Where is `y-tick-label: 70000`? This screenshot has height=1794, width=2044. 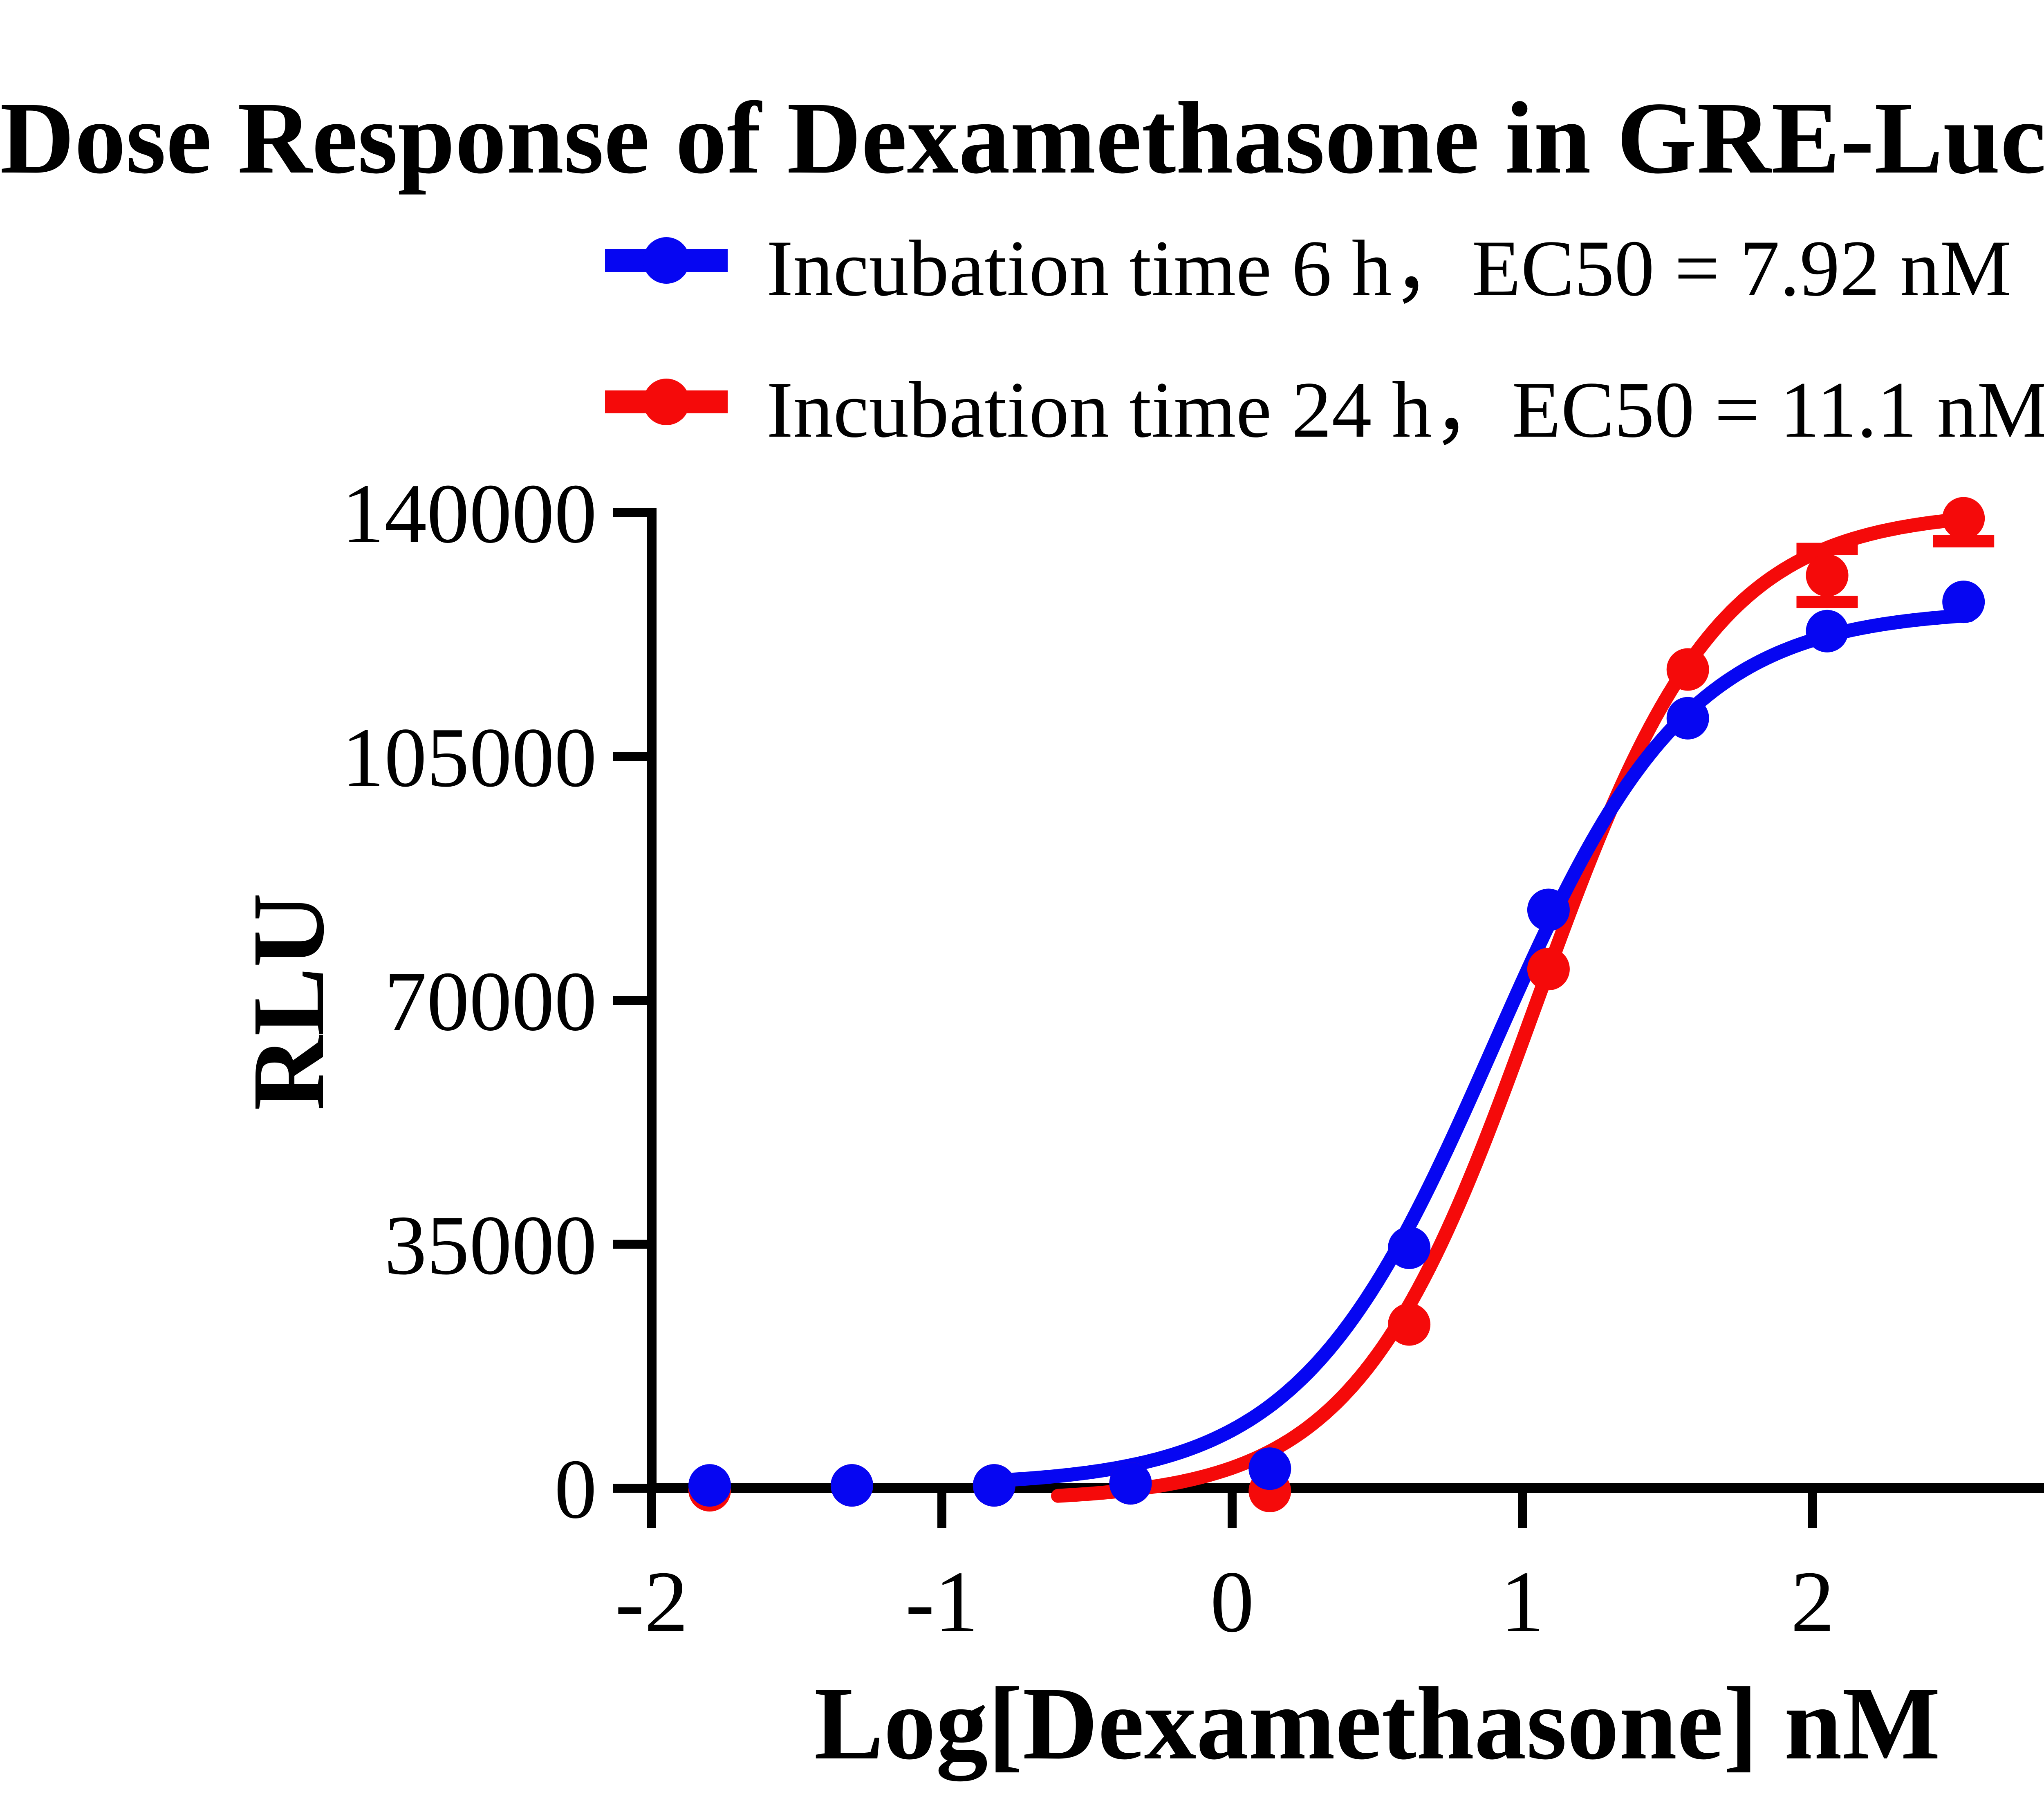 y-tick-label: 70000 is located at coordinates (491, 1001).